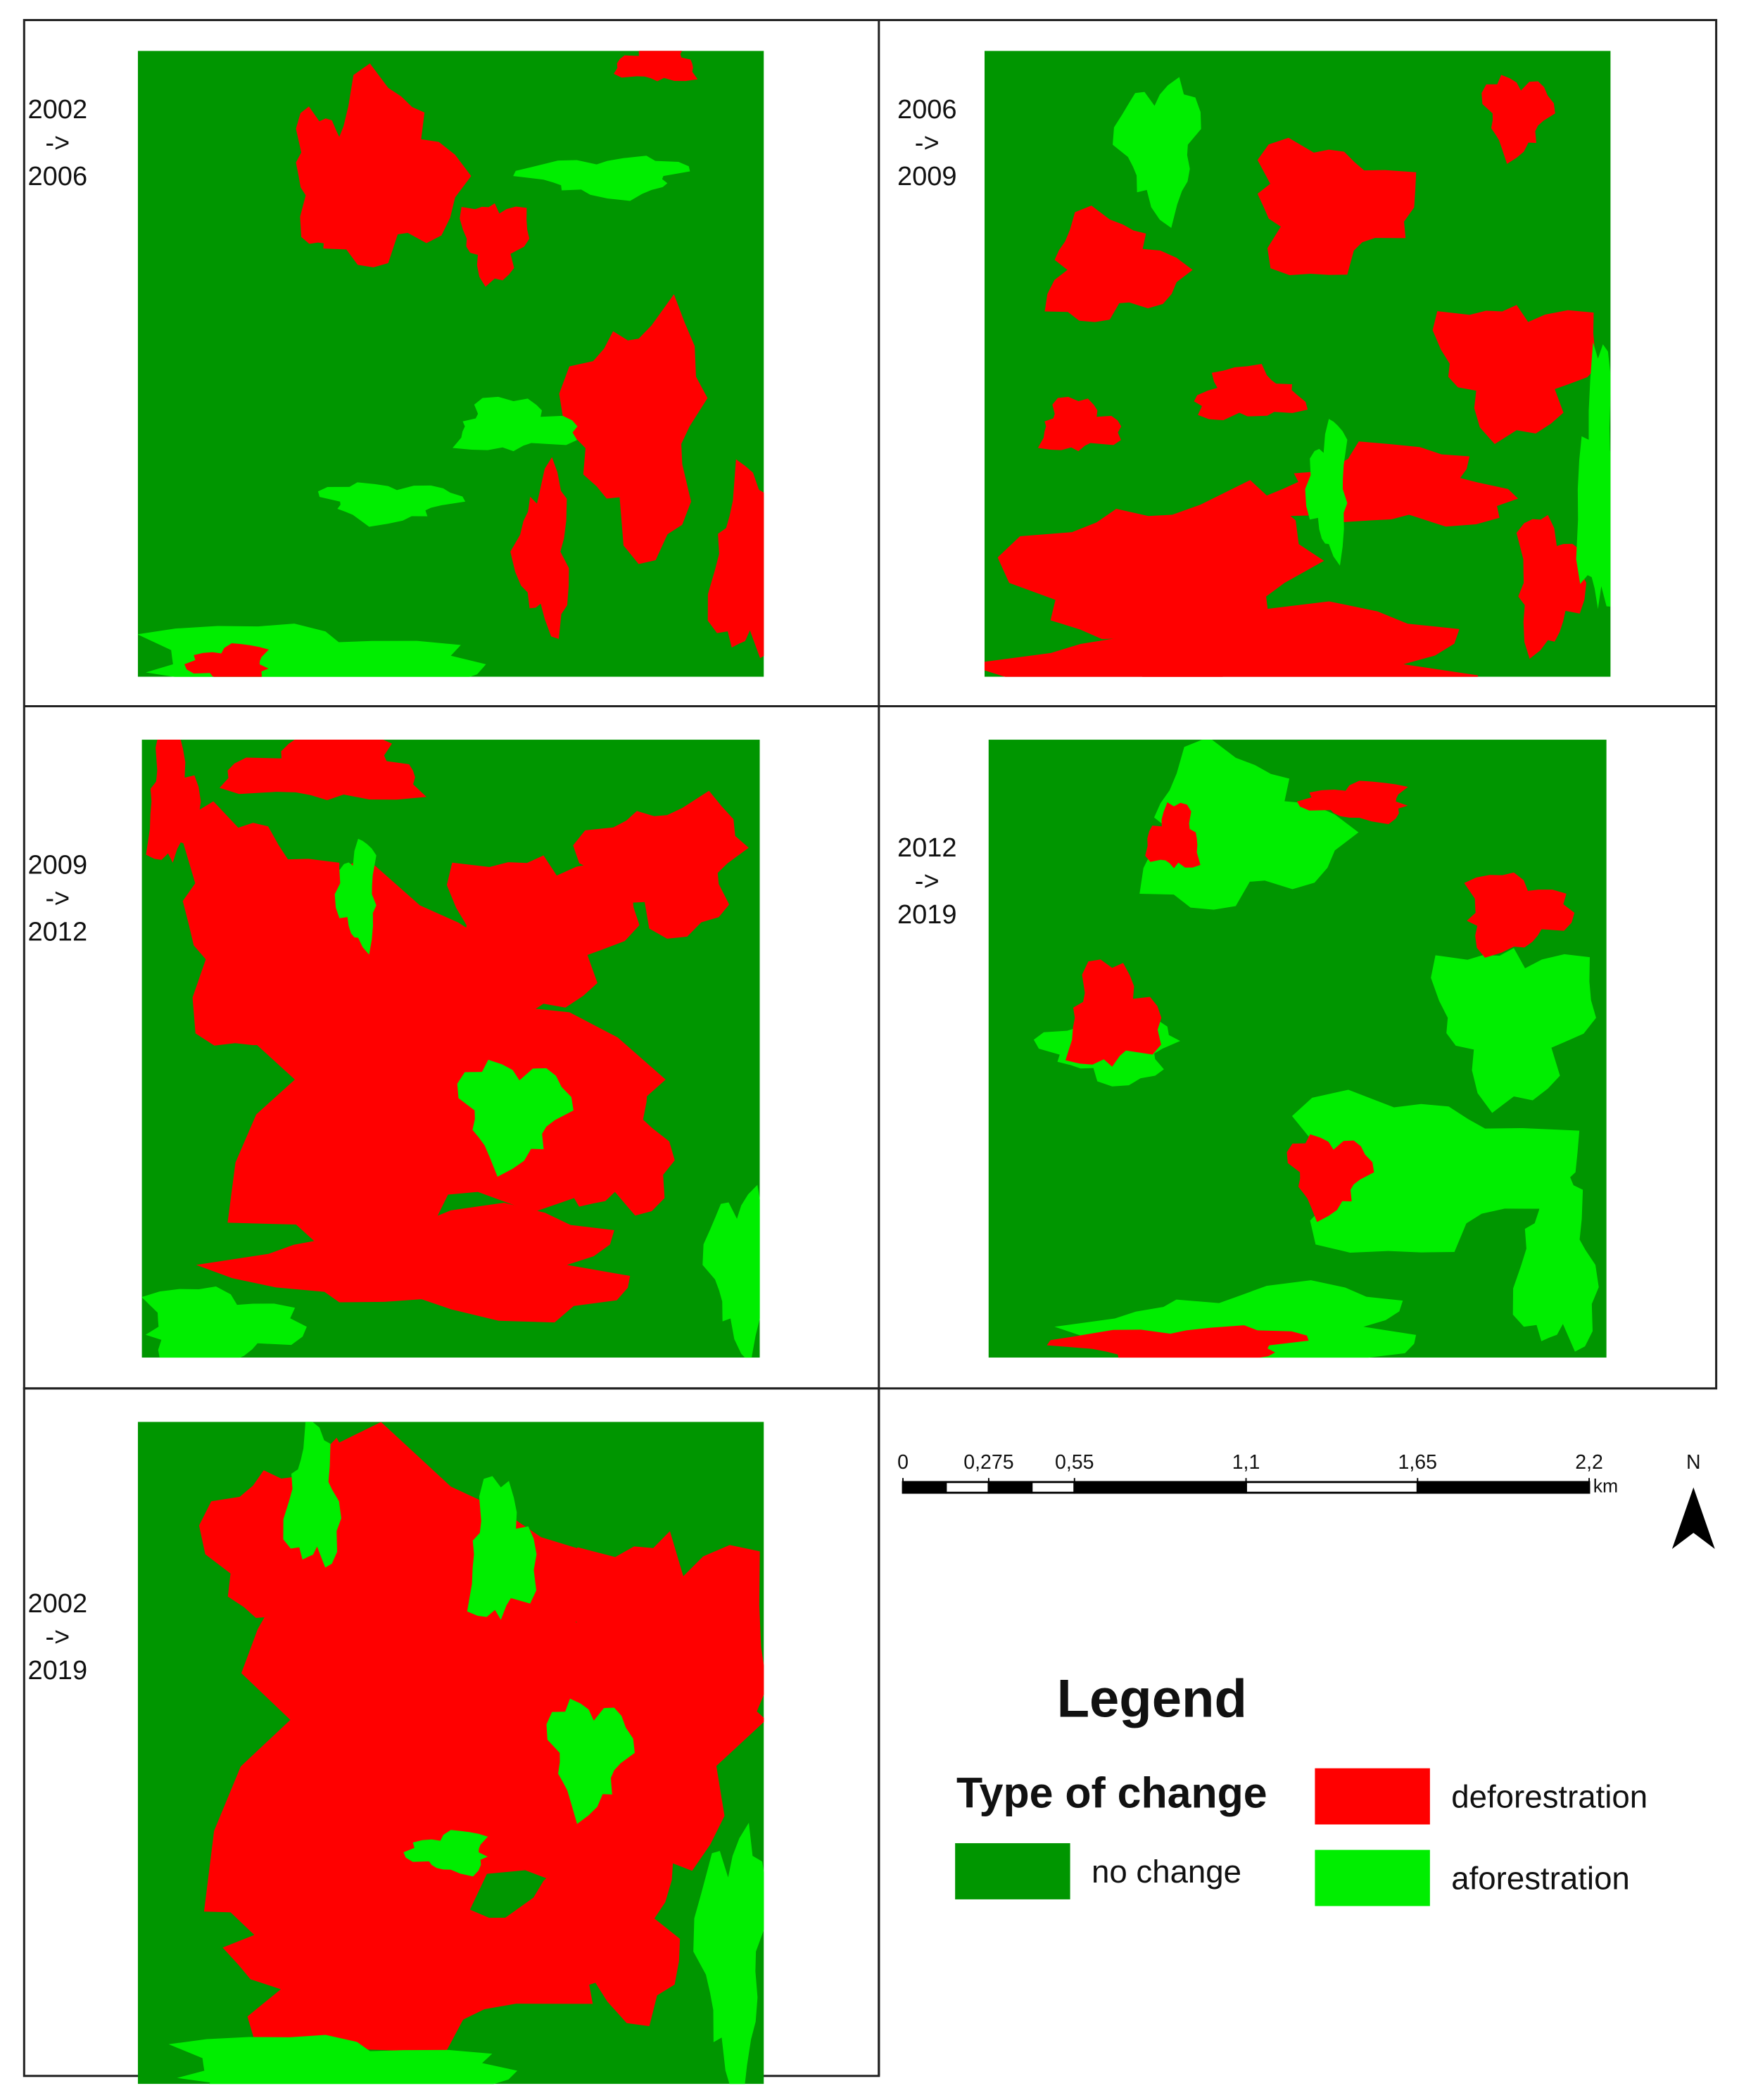  I want to click on scale-tick-label: 2,2, so click(1589, 1463).